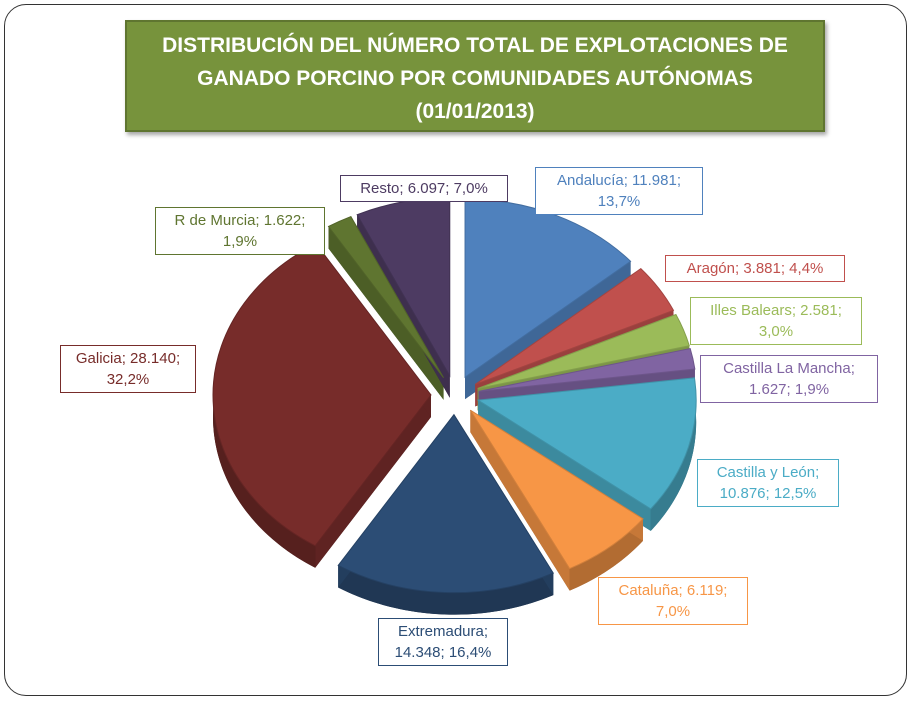  What do you see at coordinates (673, 601) in the screenshot?
I see `data-label: Cataluña; 6.119; 7,0%` at bounding box center [673, 601].